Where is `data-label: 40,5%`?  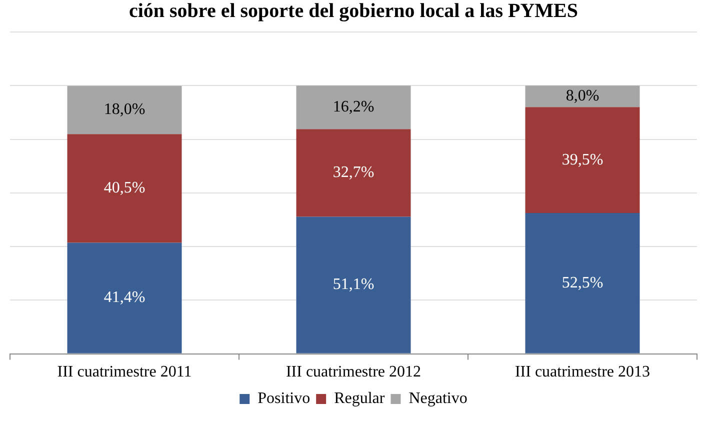
data-label: 40,5% is located at coordinates (125, 188).